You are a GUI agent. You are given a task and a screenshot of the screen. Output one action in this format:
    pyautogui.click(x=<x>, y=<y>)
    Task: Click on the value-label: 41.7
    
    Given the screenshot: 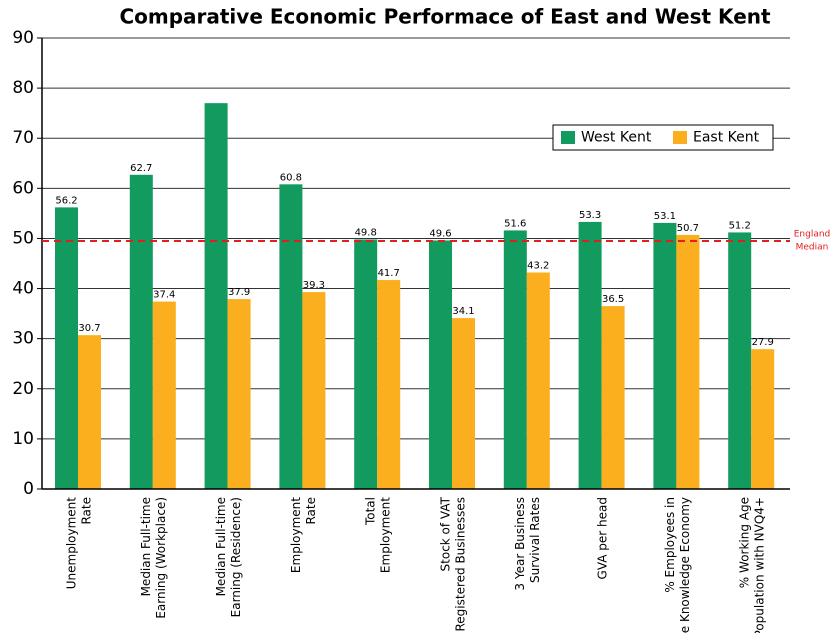 What is the action you would take?
    pyautogui.click(x=389, y=273)
    